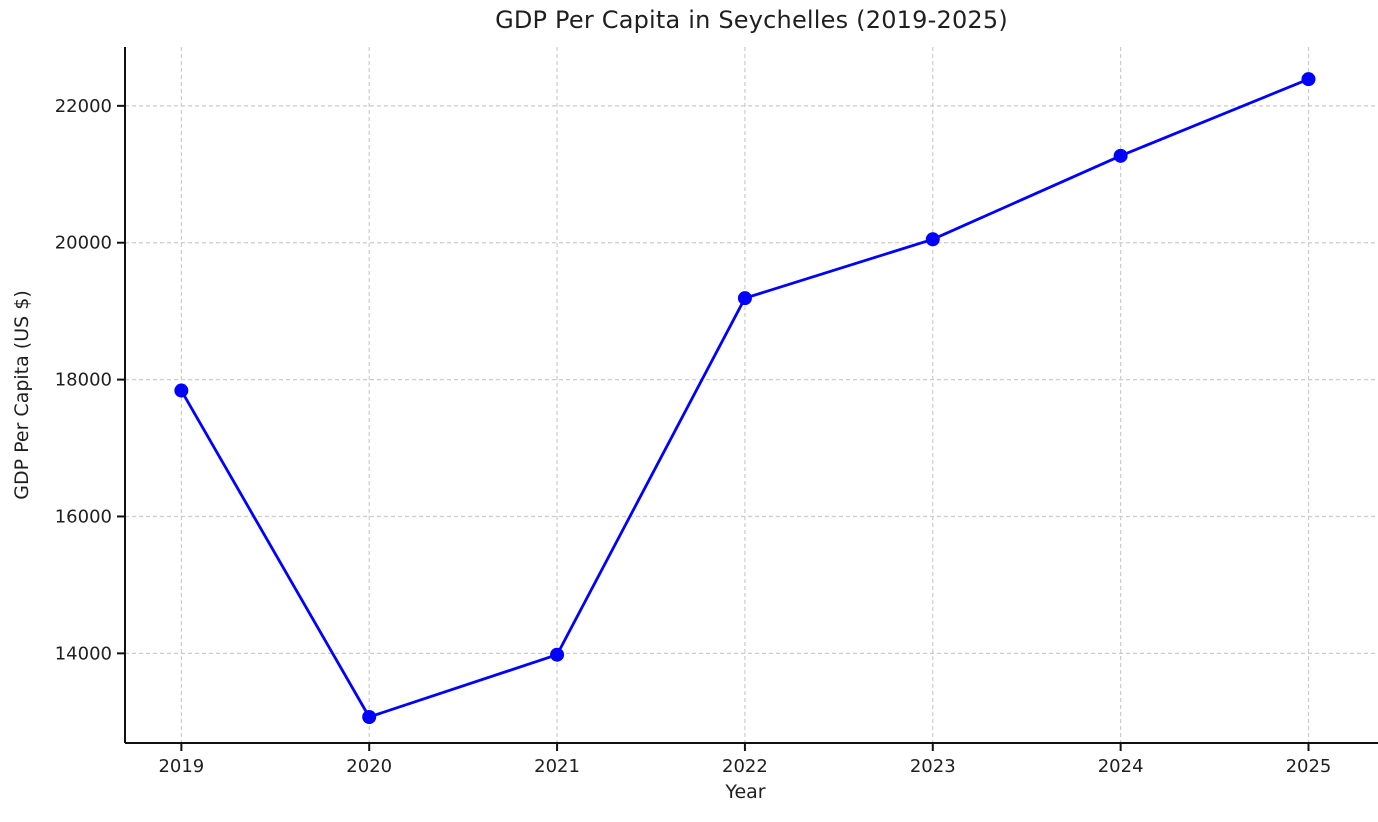 The height and width of the screenshot is (822, 1378). Describe the element at coordinates (83, 243) in the screenshot. I see `y-tick-label: 20000` at that location.